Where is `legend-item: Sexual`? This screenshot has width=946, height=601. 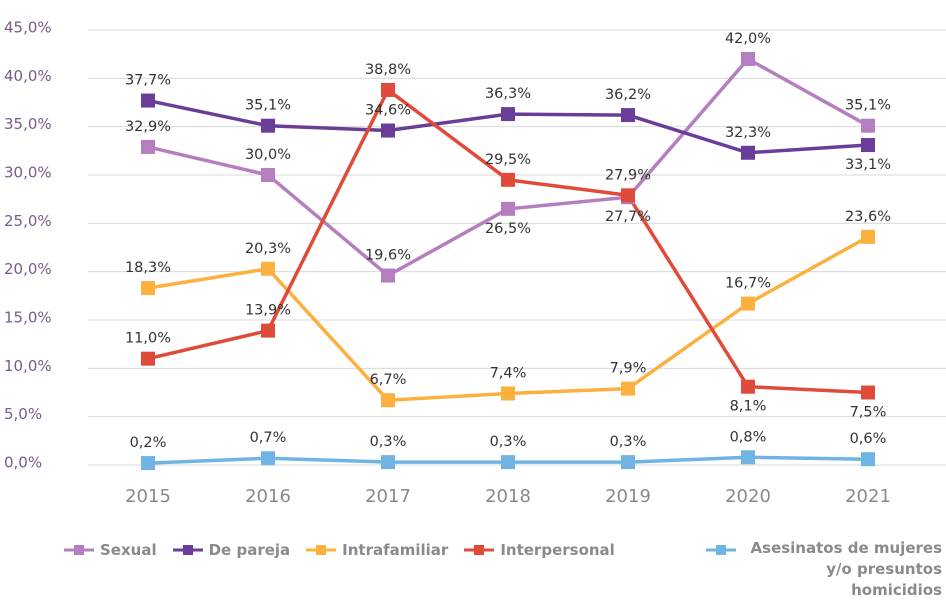 legend-item: Sexual is located at coordinates (109, 550).